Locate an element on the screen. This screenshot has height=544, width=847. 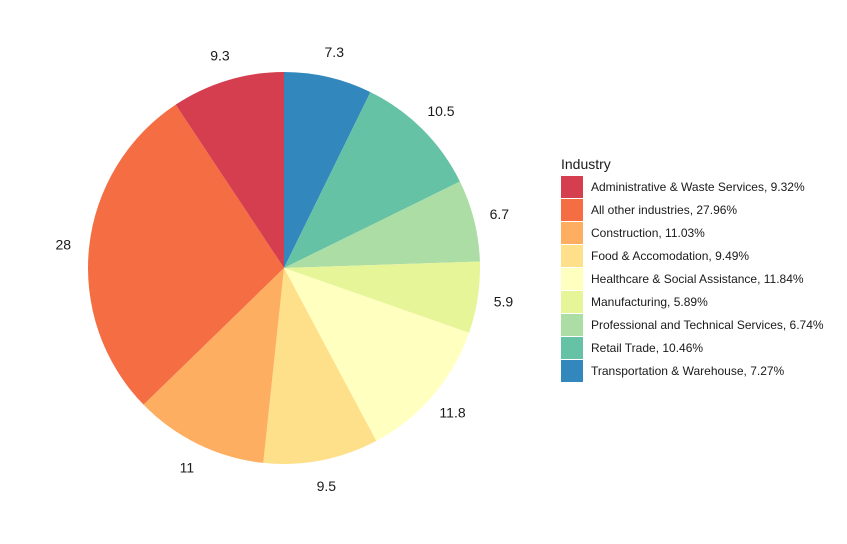
legend-item: Healthcare & Social Assistance, 11.84% is located at coordinates (682, 279).